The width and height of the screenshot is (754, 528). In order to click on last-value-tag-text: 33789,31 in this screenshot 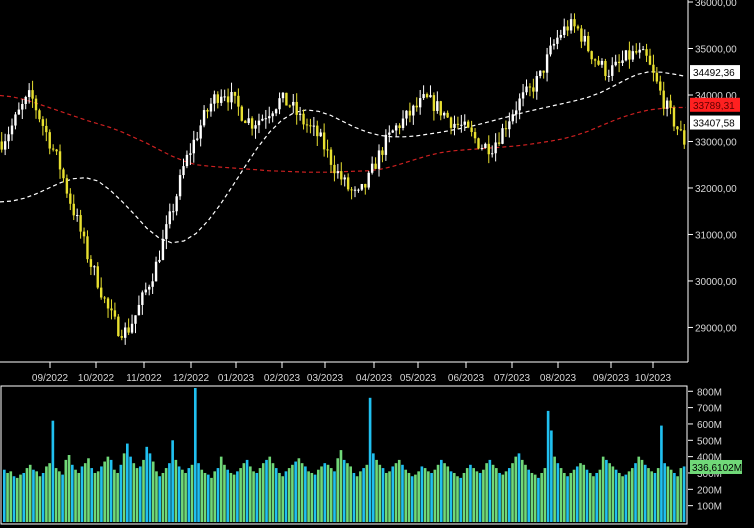, I will do `click(714, 106)`.